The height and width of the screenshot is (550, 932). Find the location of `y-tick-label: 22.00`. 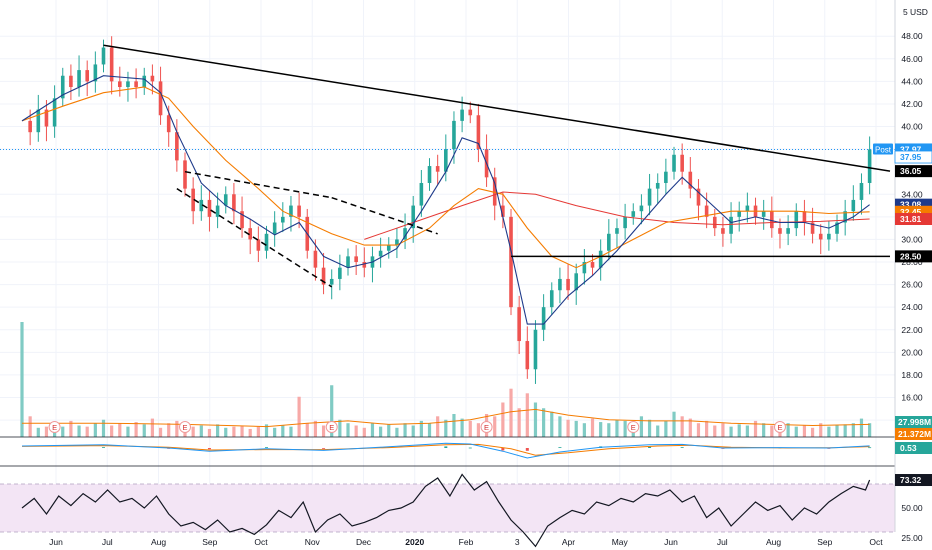

y-tick-label: 22.00 is located at coordinates (912, 330).